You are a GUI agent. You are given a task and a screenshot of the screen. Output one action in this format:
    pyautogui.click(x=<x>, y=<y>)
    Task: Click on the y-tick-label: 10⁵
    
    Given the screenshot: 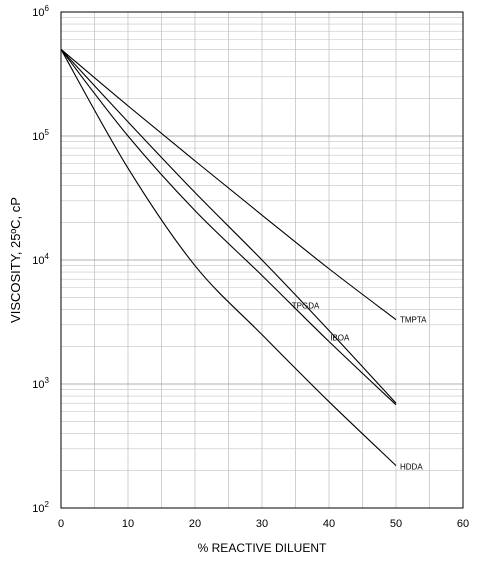 What is the action you would take?
    pyautogui.click(x=40, y=135)
    